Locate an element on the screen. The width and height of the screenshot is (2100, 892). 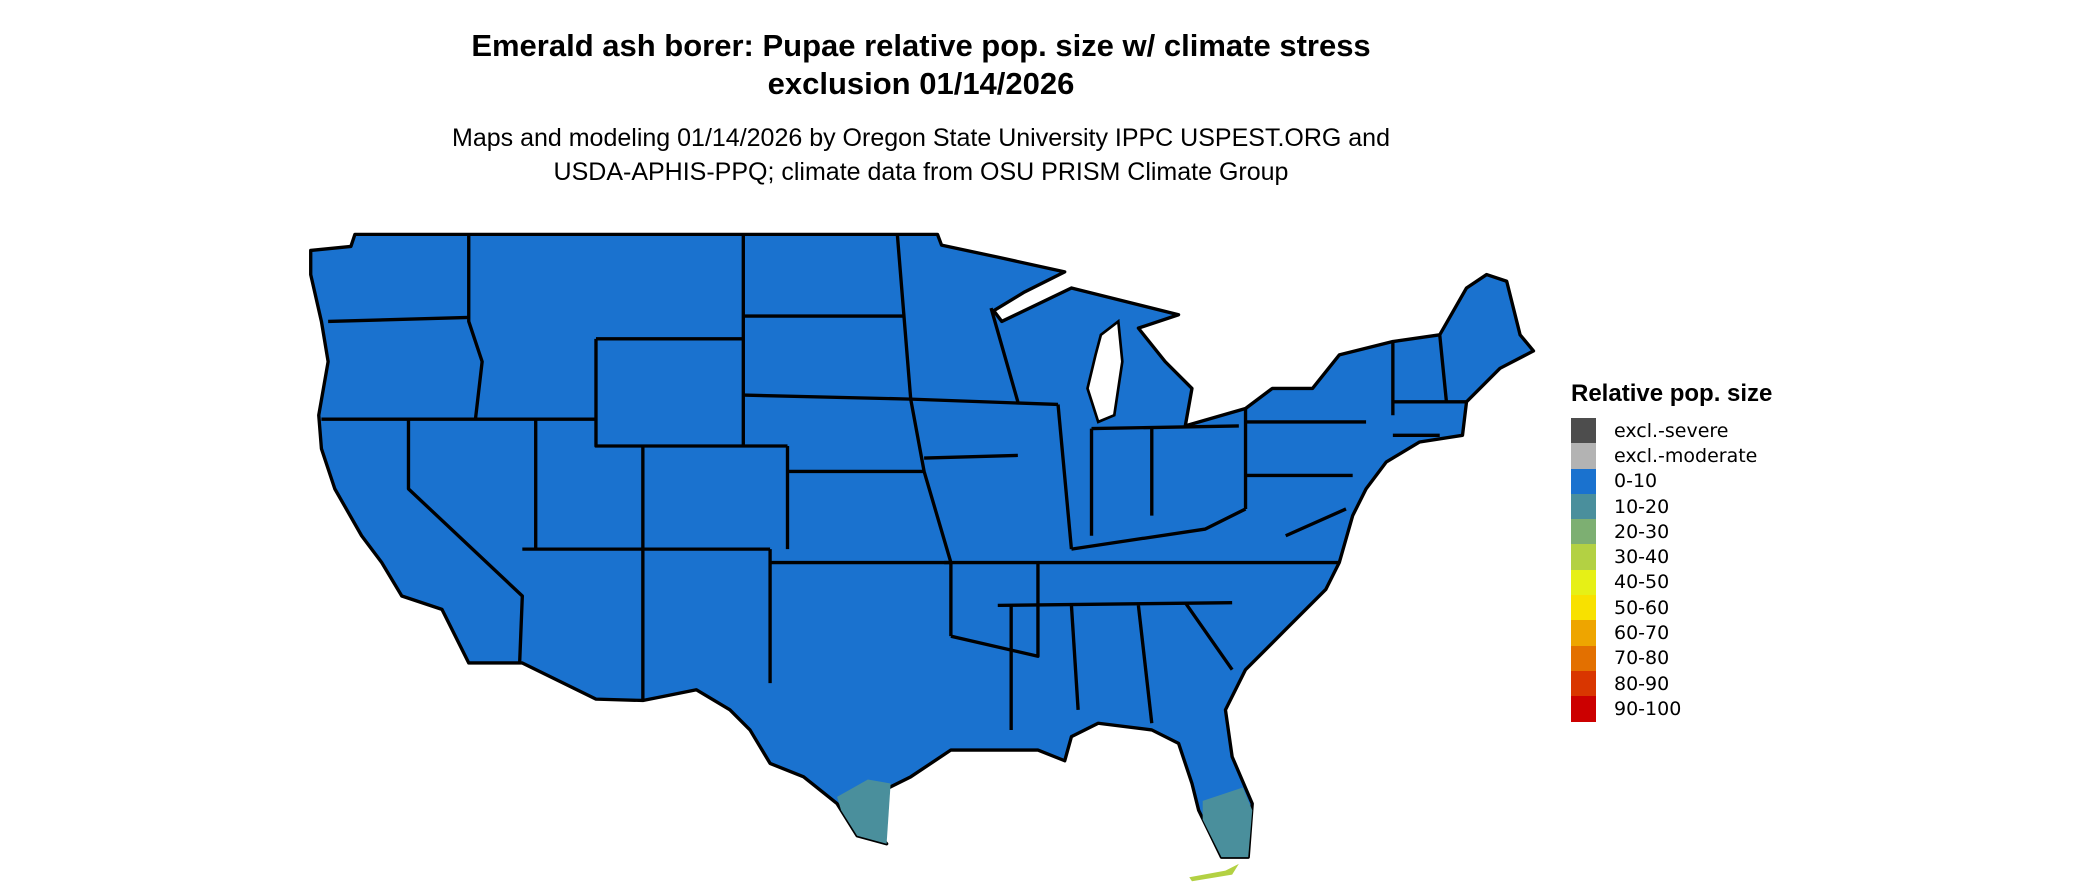
legend-label: 90-100 is located at coordinates (1648, 708).